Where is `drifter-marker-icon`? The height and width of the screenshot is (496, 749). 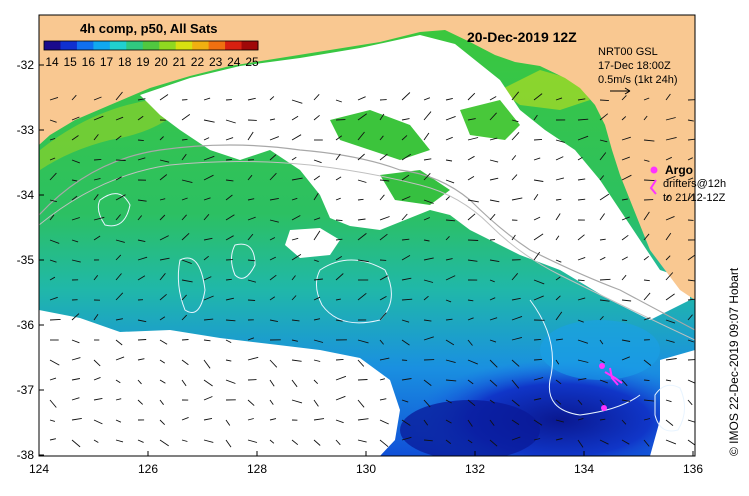 drifter-marker-icon is located at coordinates (653, 187).